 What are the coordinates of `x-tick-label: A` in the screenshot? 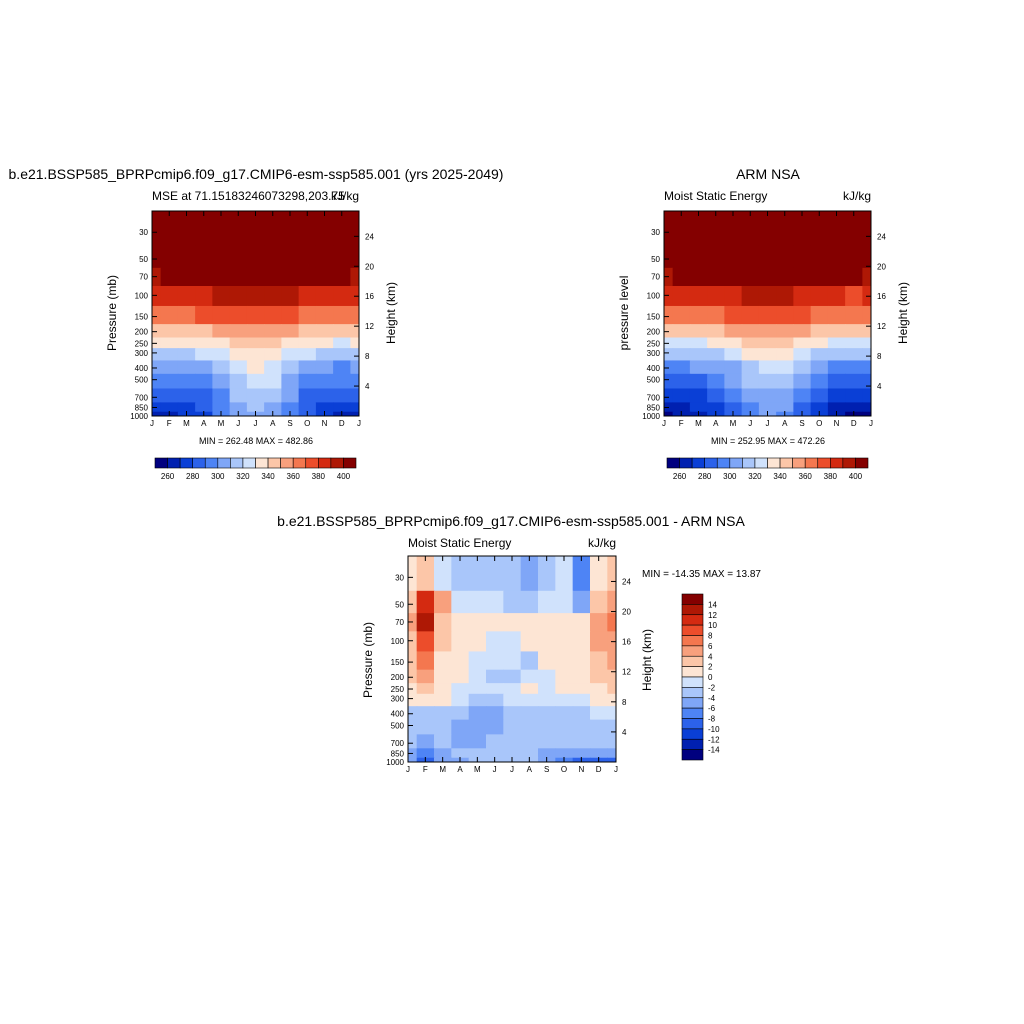 It's located at (460, 769).